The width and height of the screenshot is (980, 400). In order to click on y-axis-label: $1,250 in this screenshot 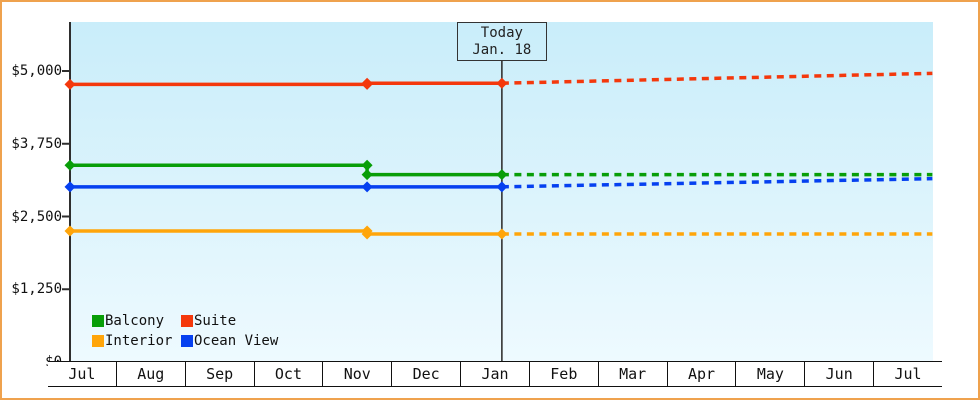, I will do `click(36, 289)`.